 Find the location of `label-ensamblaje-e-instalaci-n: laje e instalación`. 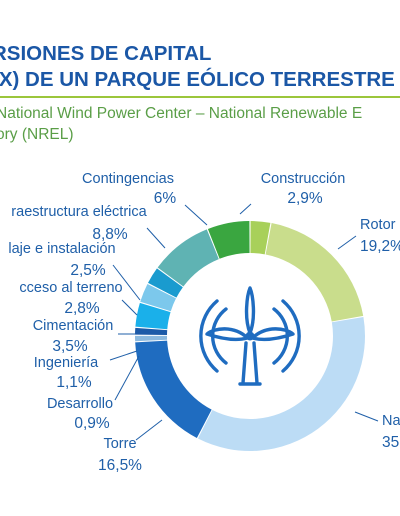

label-ensamblaje-e-instalaci-n: laje e instalación is located at coordinates (61, 249).